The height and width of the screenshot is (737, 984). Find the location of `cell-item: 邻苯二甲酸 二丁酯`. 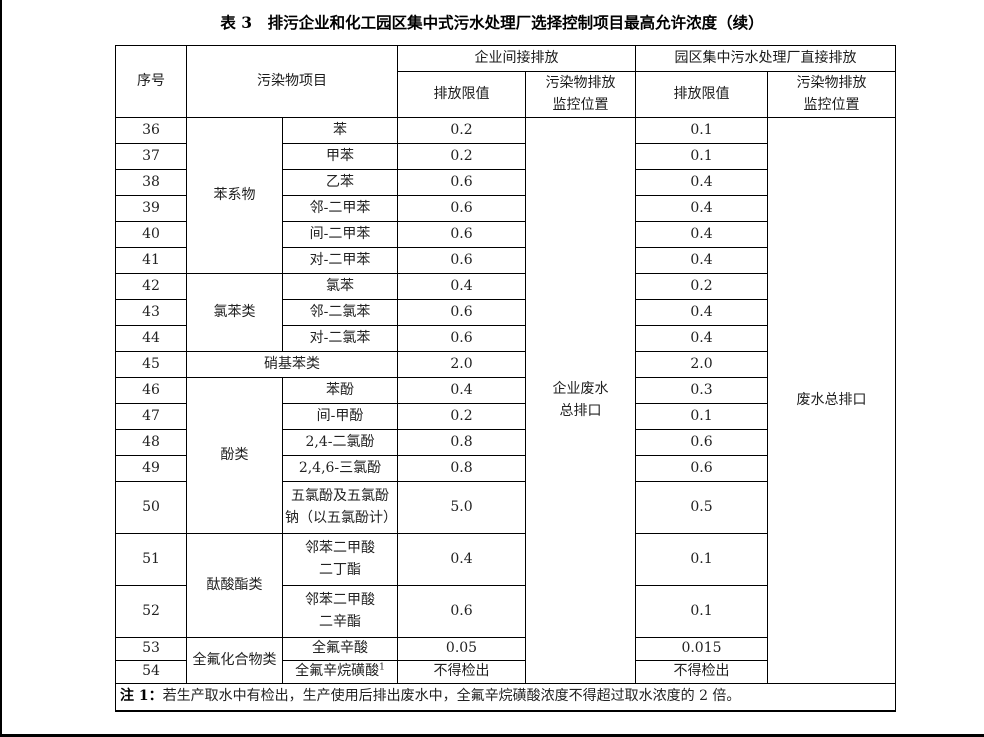

cell-item: 邻苯二甲酸 二丁酯 is located at coordinates (340, 559).